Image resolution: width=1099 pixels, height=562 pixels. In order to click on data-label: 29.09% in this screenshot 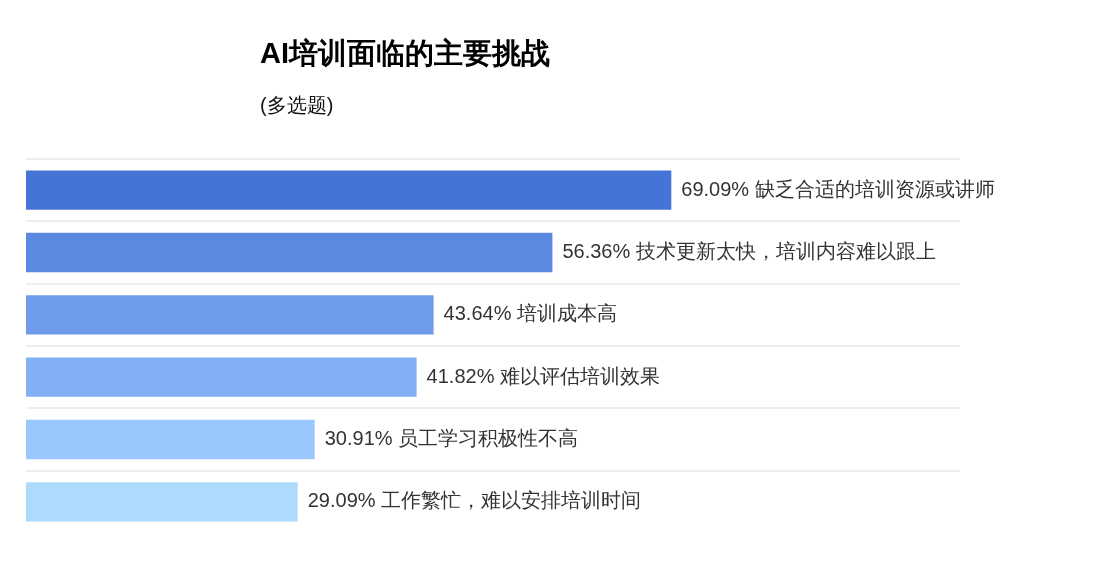, I will do `click(341, 500)`.